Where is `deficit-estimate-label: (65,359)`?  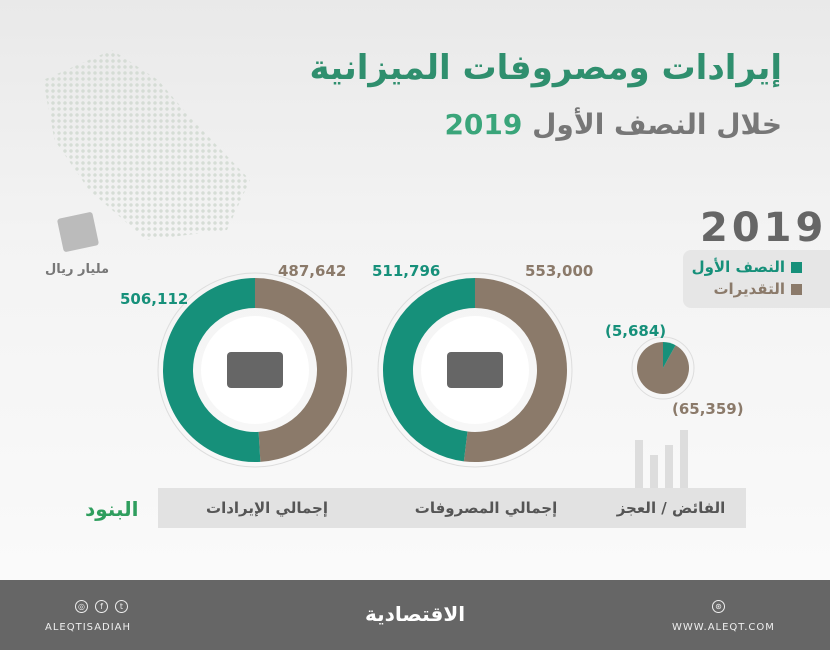
deficit-estimate-label: (65,359) is located at coordinates (708, 409).